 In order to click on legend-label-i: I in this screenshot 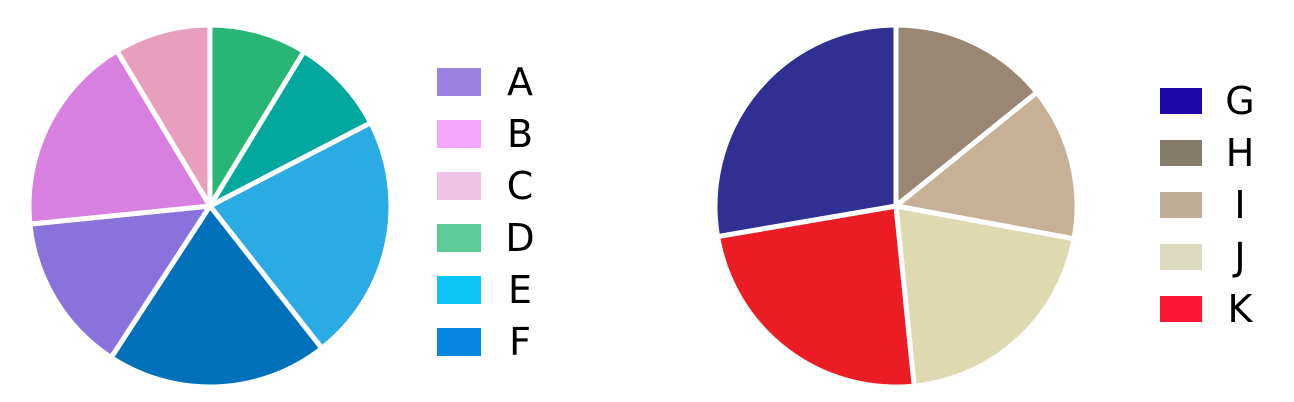, I will do `click(1239, 205)`.